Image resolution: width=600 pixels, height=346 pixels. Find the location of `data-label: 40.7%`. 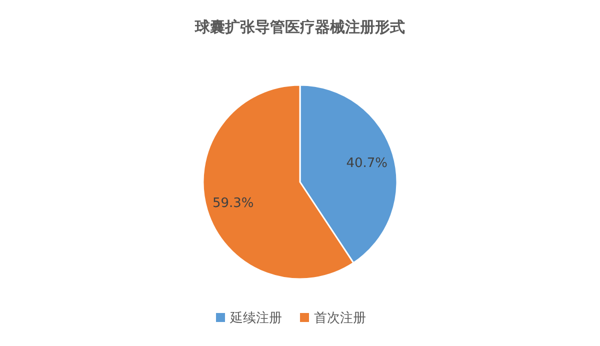

data-label: 40.7% is located at coordinates (367, 163).